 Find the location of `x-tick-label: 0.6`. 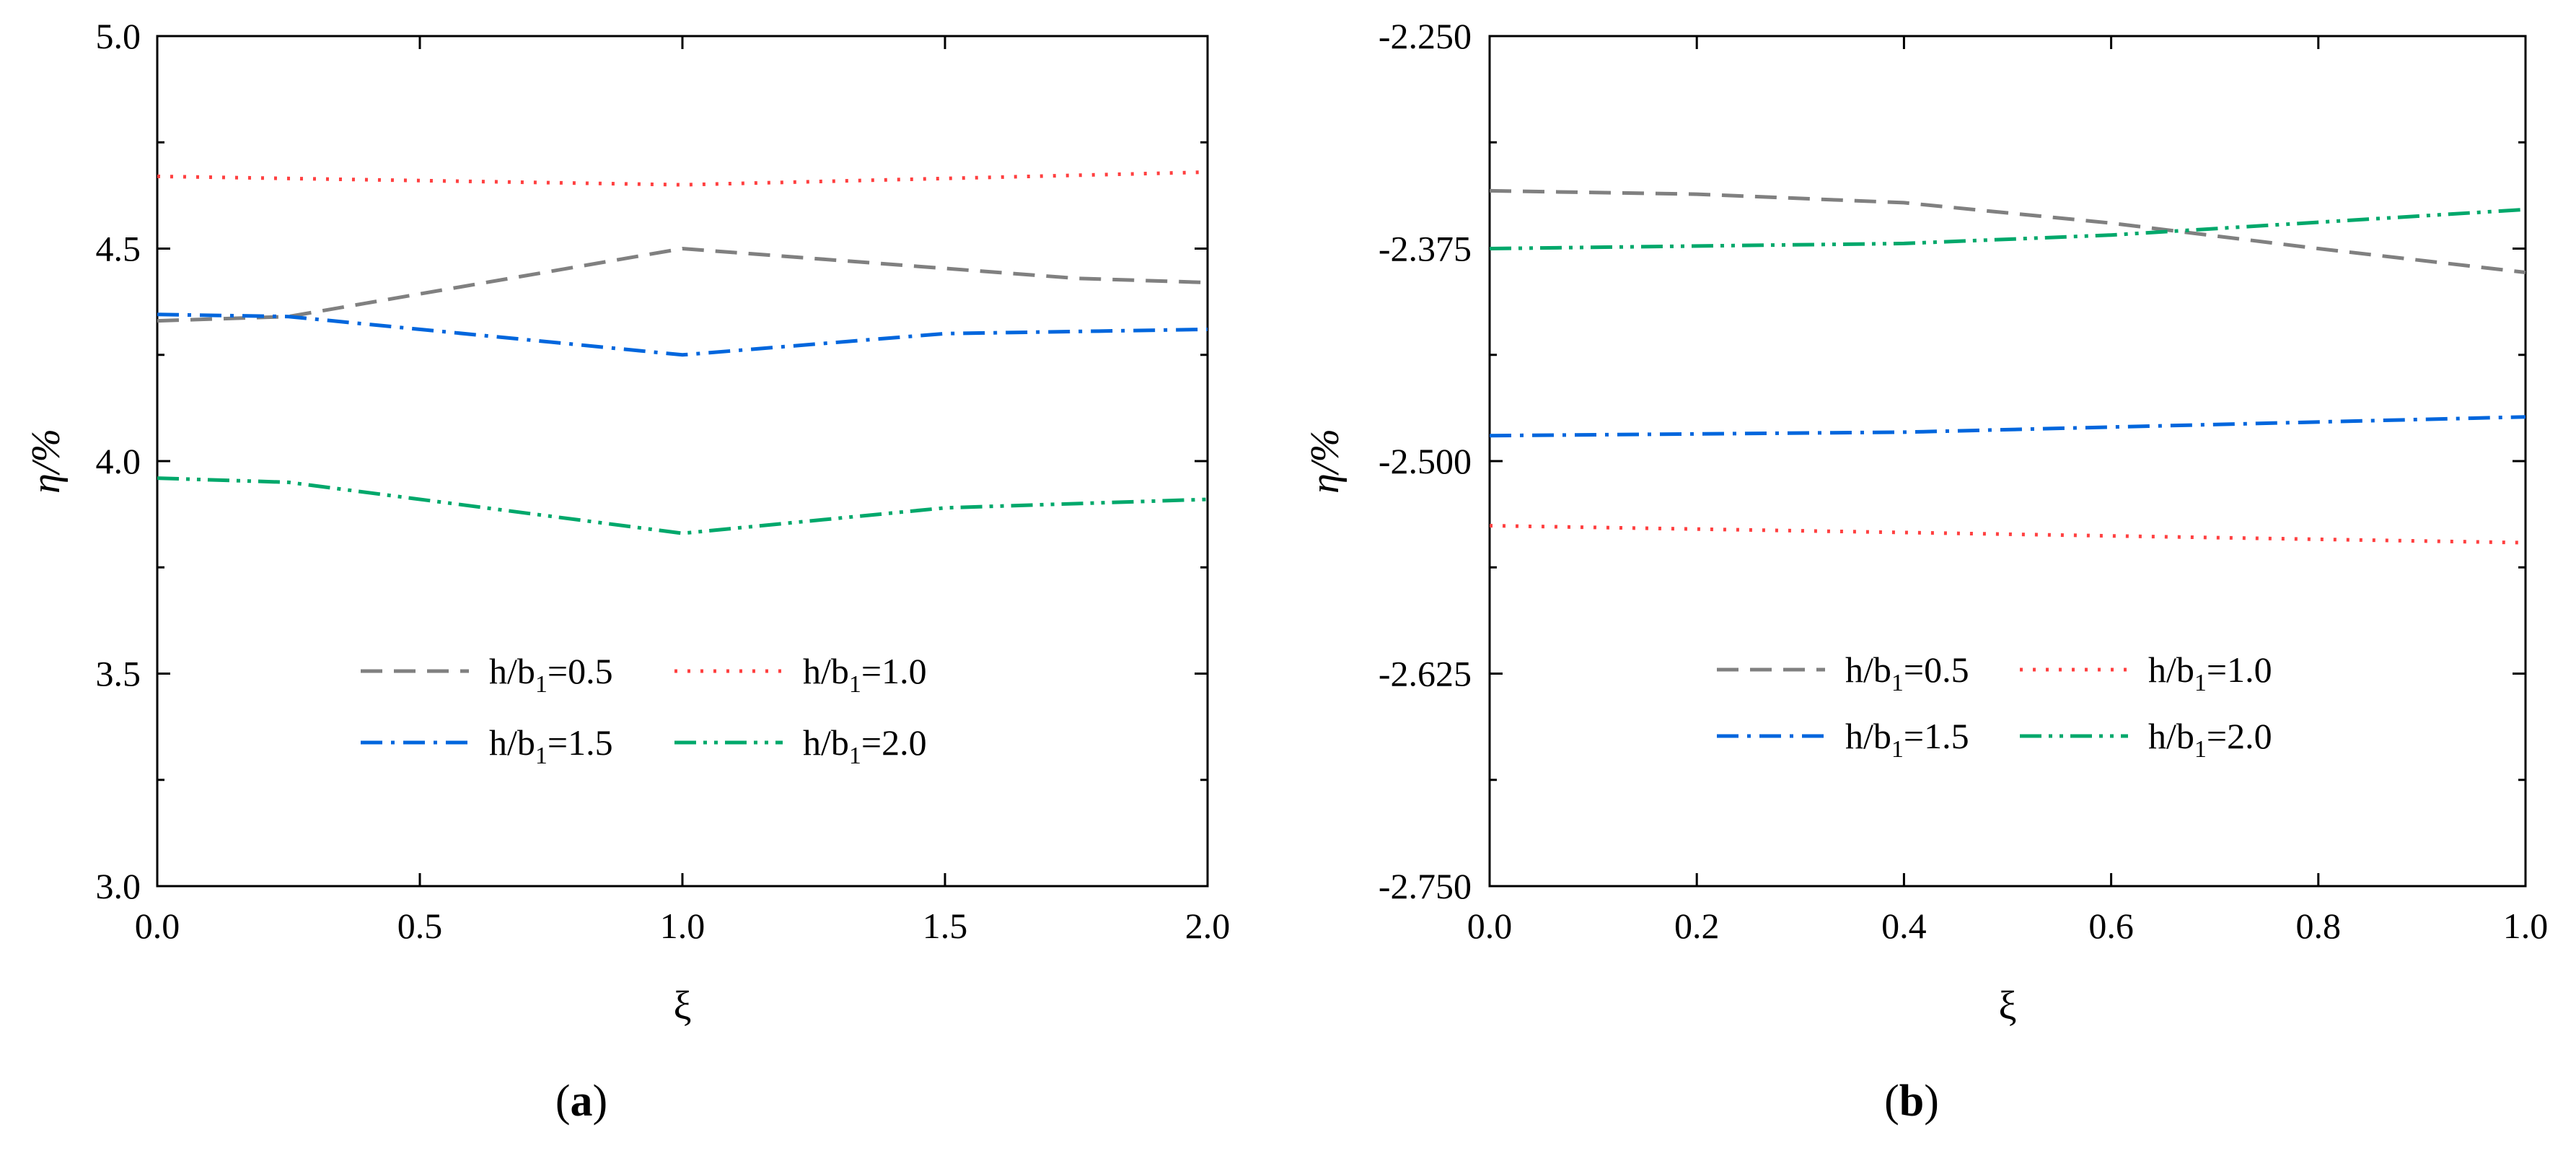

x-tick-label: 0.6 is located at coordinates (2111, 926).